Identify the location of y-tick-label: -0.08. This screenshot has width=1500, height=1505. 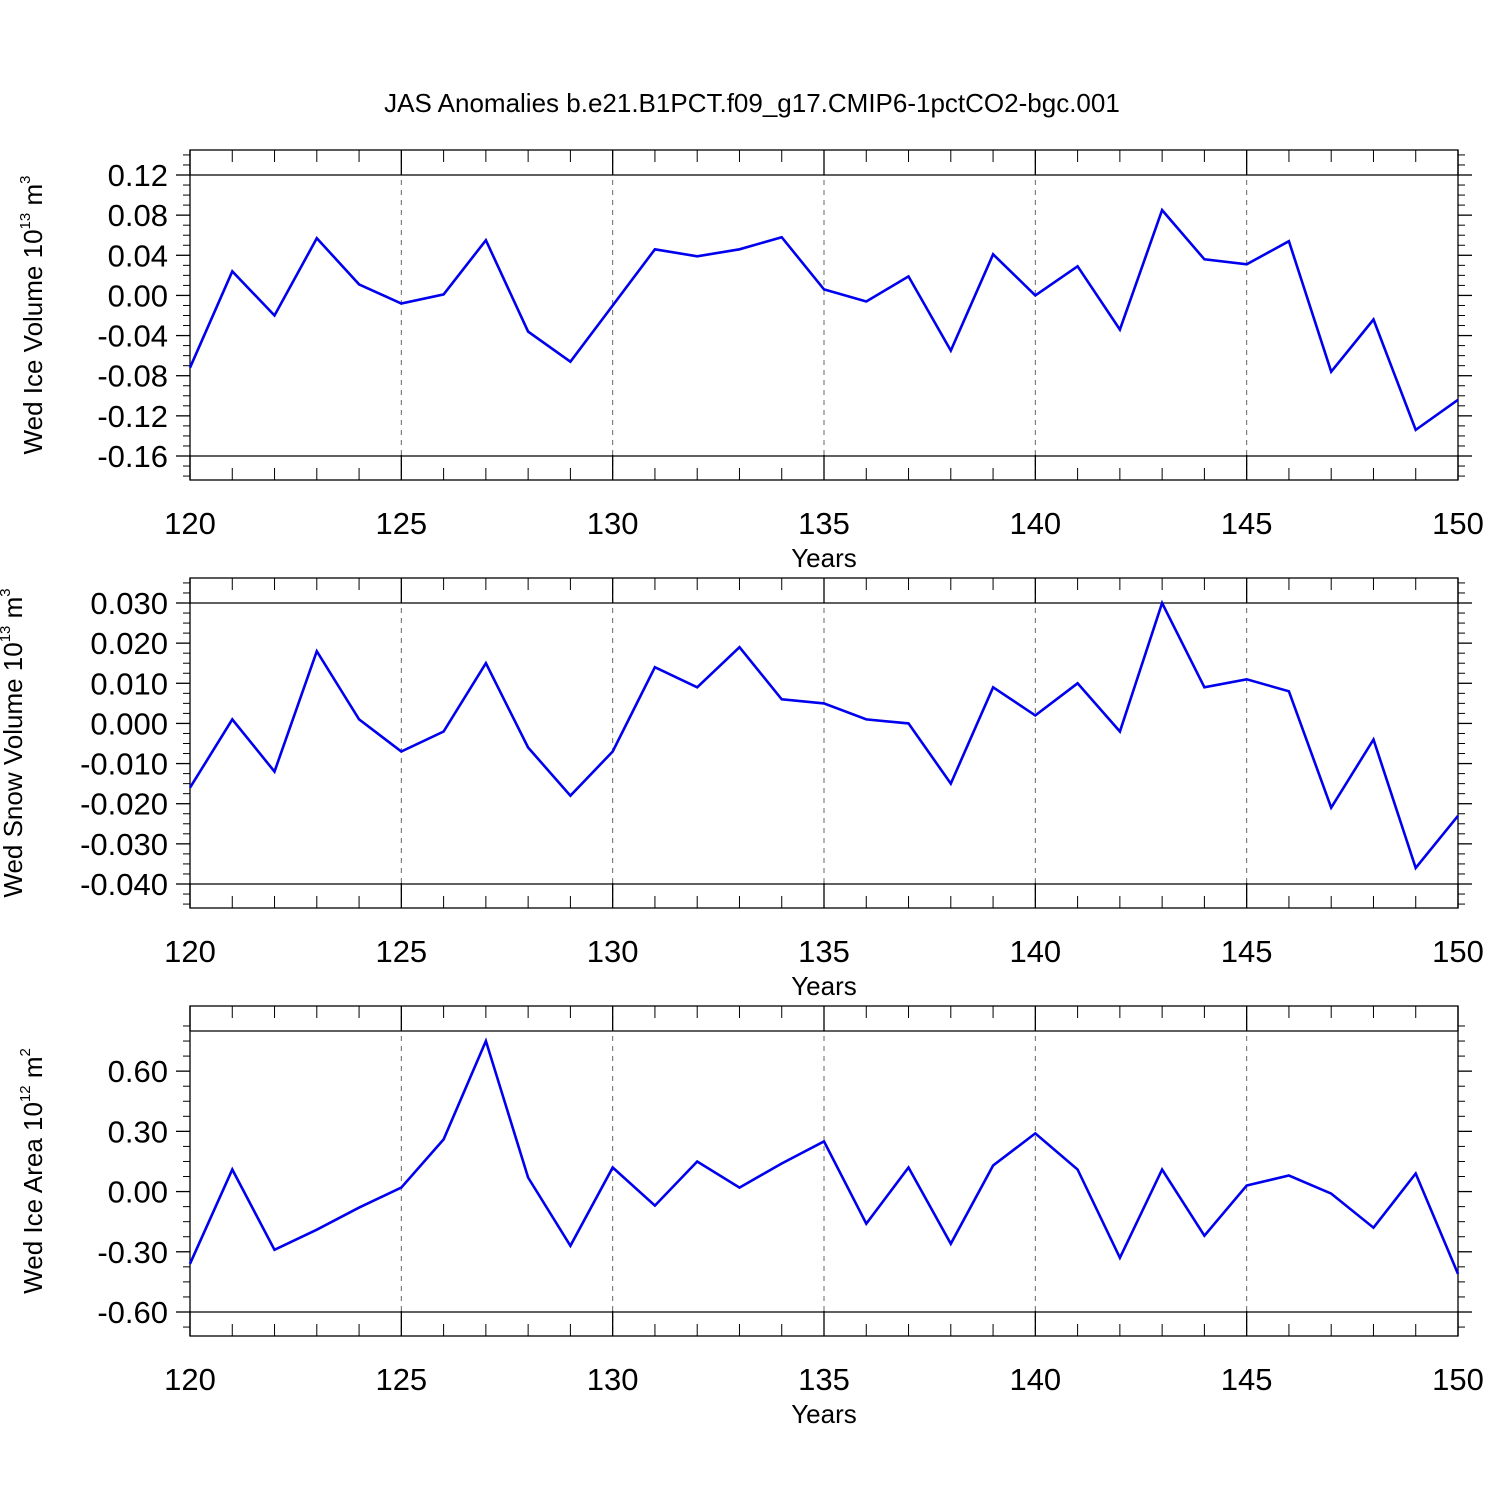
(132, 376).